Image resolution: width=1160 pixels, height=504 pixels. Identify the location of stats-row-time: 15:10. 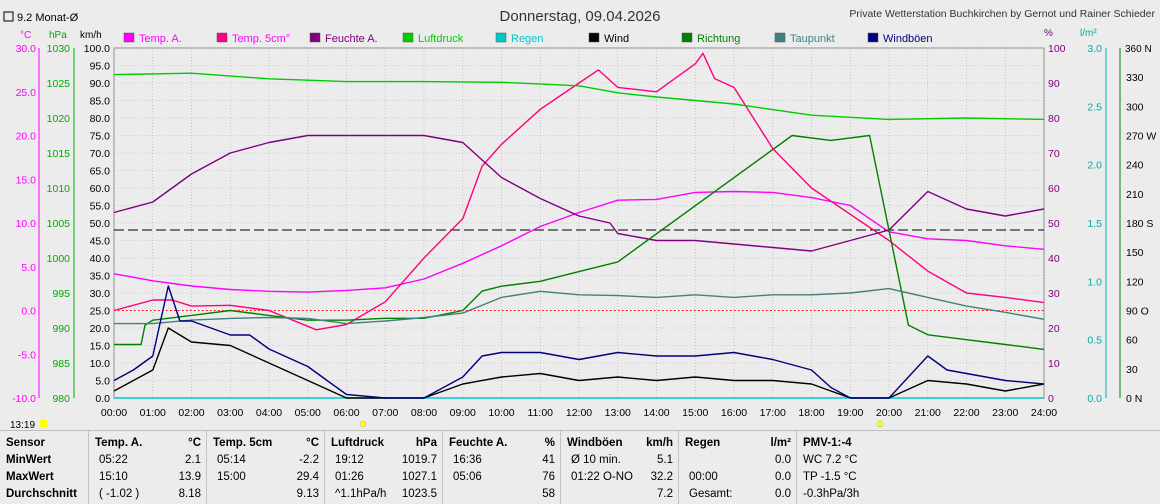
(113, 477).